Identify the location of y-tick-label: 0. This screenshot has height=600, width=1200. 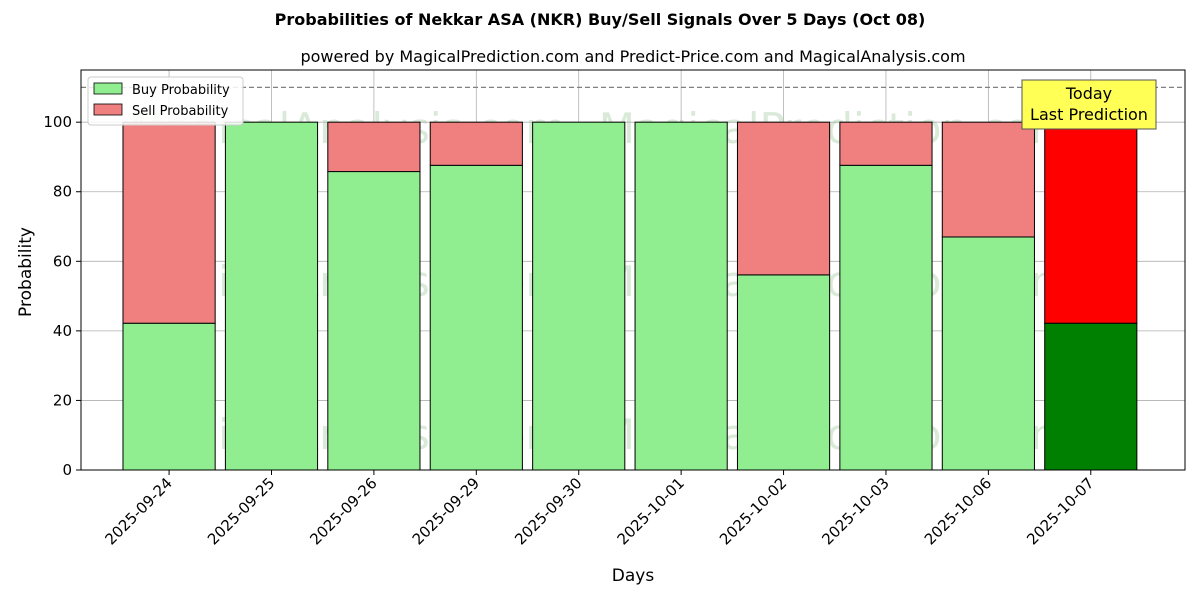
(67, 470).